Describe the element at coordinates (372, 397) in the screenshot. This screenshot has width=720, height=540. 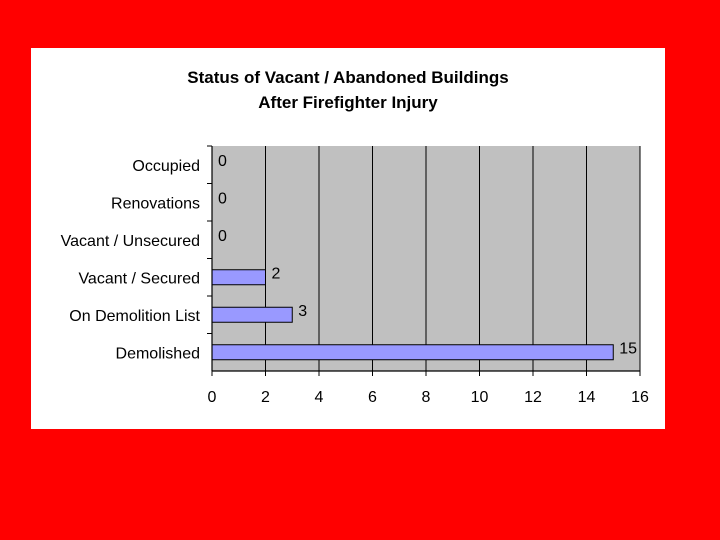
I see `x-tick-label: 6` at that location.